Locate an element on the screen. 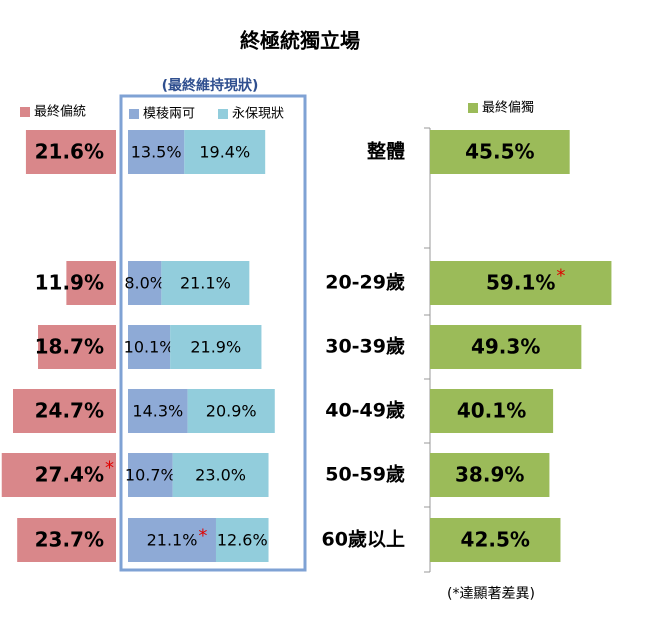  value-label: 23.7% is located at coordinates (69, 540).